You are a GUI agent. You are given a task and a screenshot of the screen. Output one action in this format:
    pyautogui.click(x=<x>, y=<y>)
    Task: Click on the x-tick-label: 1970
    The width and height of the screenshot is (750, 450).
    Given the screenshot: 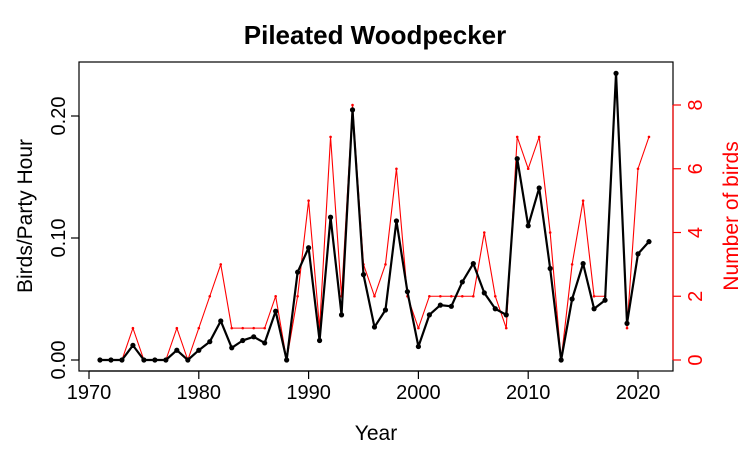 What is the action you would take?
    pyautogui.click(x=89, y=393)
    